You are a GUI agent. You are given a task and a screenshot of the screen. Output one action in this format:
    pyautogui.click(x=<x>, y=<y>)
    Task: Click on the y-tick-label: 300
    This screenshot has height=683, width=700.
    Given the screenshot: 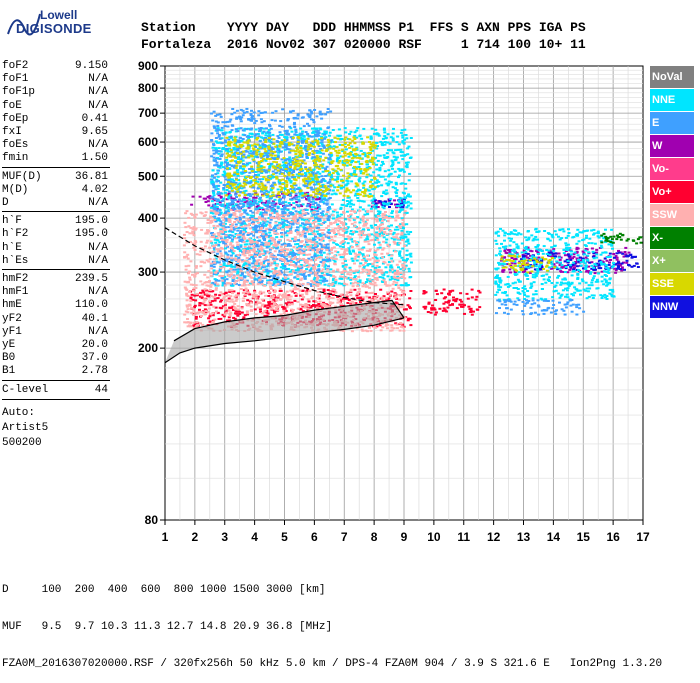 What is the action you would take?
    pyautogui.click(x=148, y=272)
    